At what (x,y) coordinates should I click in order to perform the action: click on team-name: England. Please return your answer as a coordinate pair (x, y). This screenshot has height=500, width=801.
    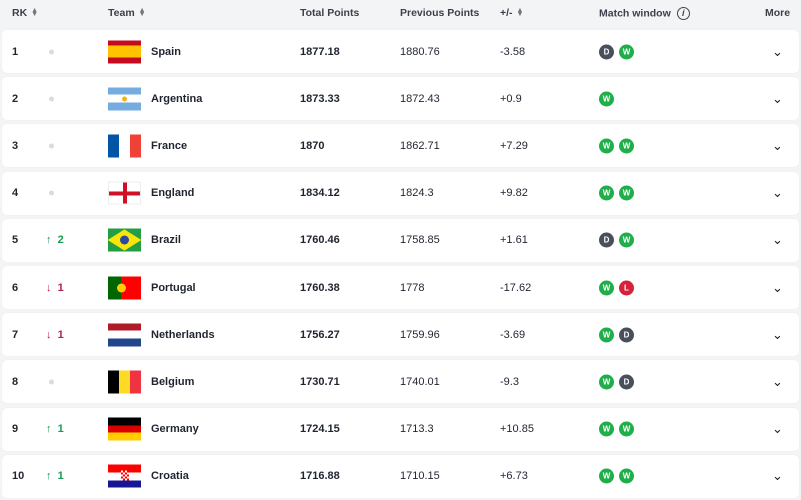
    Looking at the image, I should click on (173, 193).